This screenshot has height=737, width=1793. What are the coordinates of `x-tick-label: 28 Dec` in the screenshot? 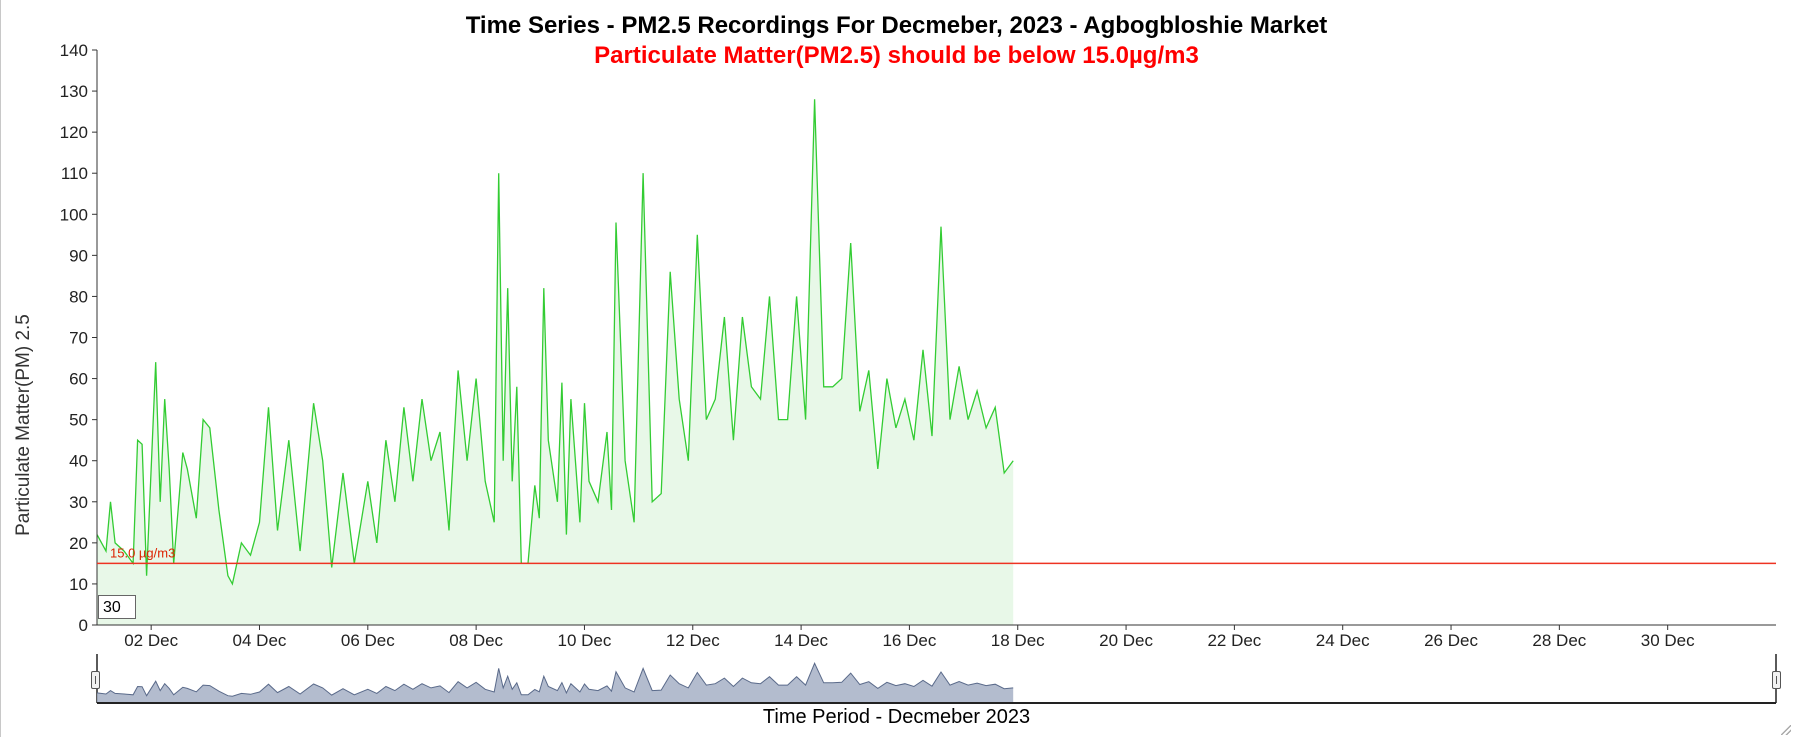 It's located at (1559, 640).